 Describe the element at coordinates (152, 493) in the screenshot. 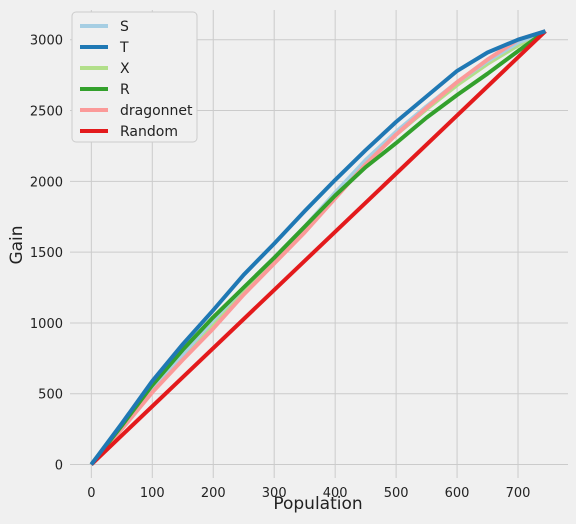

I see `x-tick-label: 100` at that location.